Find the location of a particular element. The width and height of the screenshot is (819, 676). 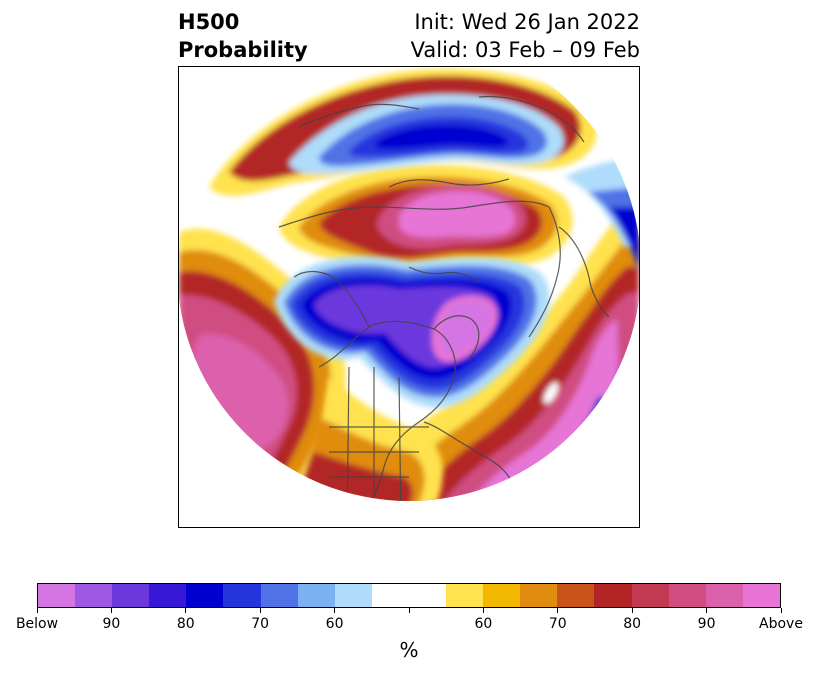

colorbar-unit-label: % is located at coordinates (409, 650).